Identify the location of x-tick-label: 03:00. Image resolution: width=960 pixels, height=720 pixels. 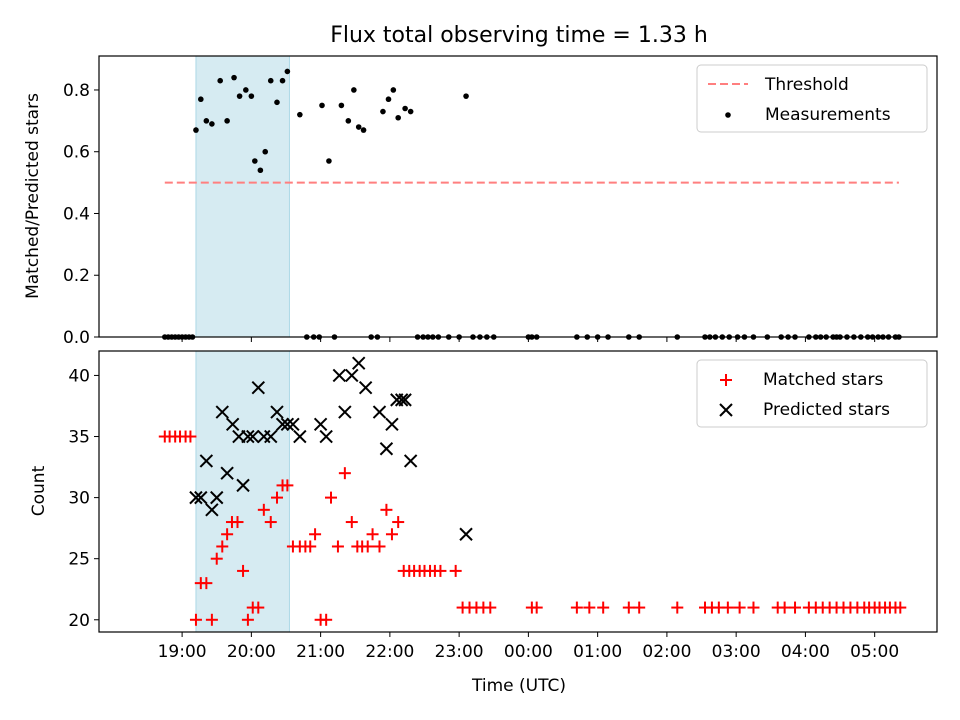
(736, 652).